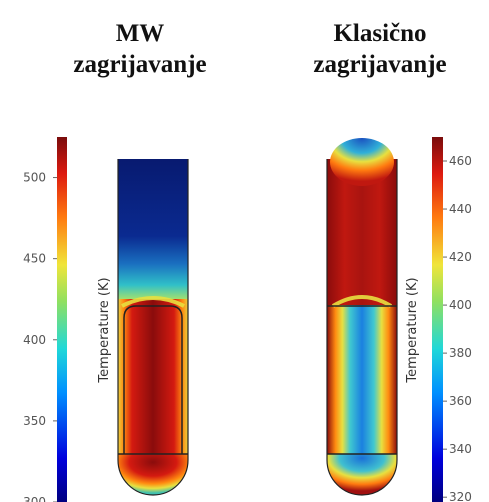 This screenshot has width=489, height=502. What do you see at coordinates (457, 328) in the screenshot?
I see `colorbar-right-ticks: 460 440 420 400 380 360 340 320` at bounding box center [457, 328].